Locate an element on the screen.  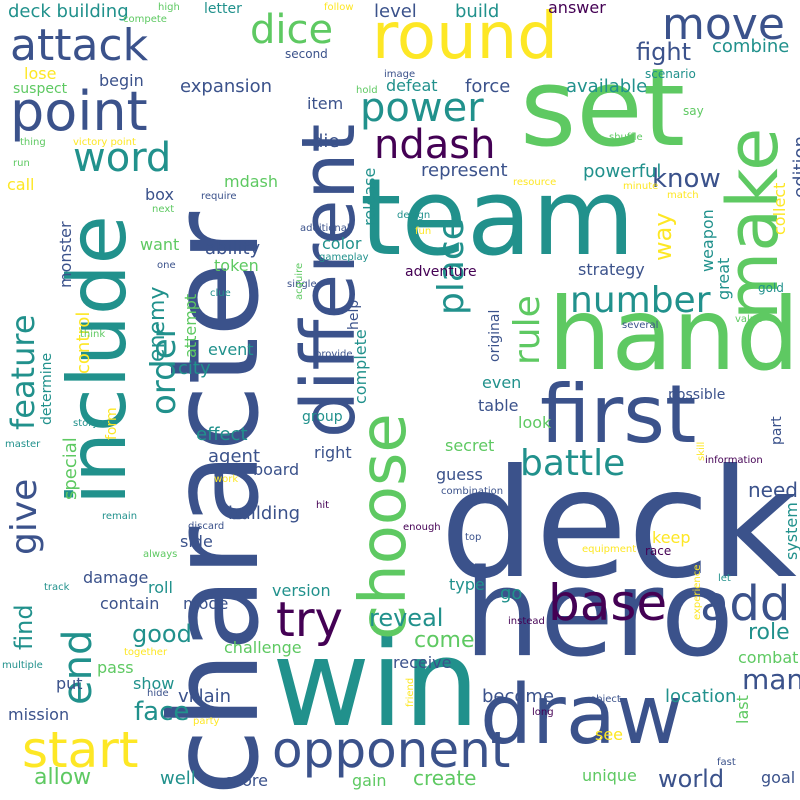
word-lose: lose is located at coordinates (40, 73).